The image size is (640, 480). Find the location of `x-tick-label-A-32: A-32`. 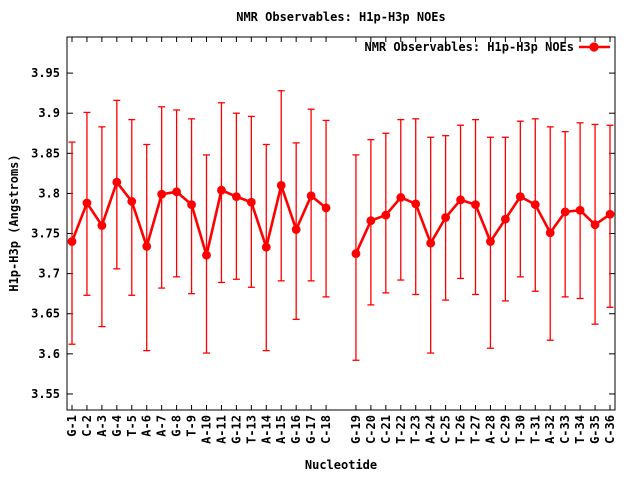

x-tick-label-A-32: A-32 is located at coordinates (550, 429).